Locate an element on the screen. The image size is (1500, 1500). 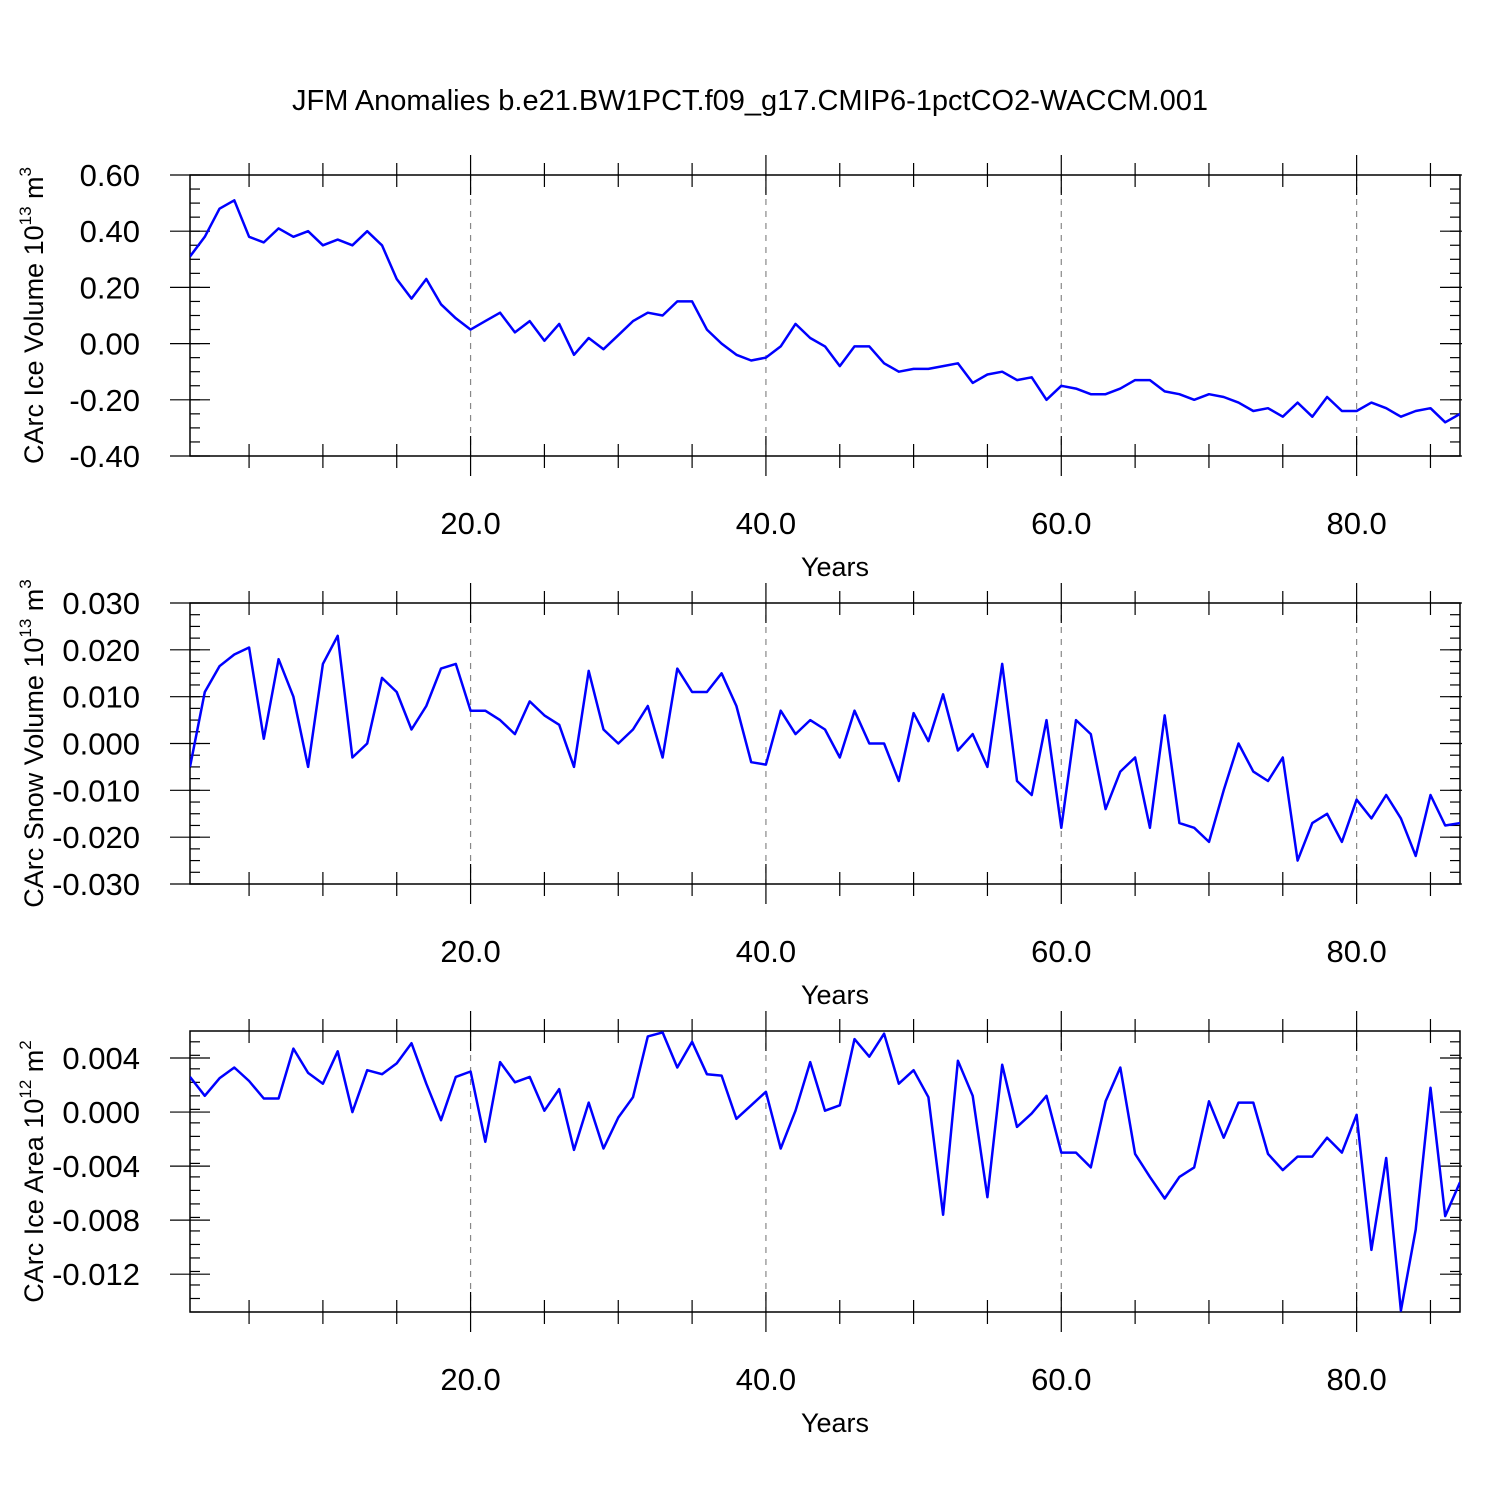
y-tick-label: -0.010 is located at coordinates (96, 790).